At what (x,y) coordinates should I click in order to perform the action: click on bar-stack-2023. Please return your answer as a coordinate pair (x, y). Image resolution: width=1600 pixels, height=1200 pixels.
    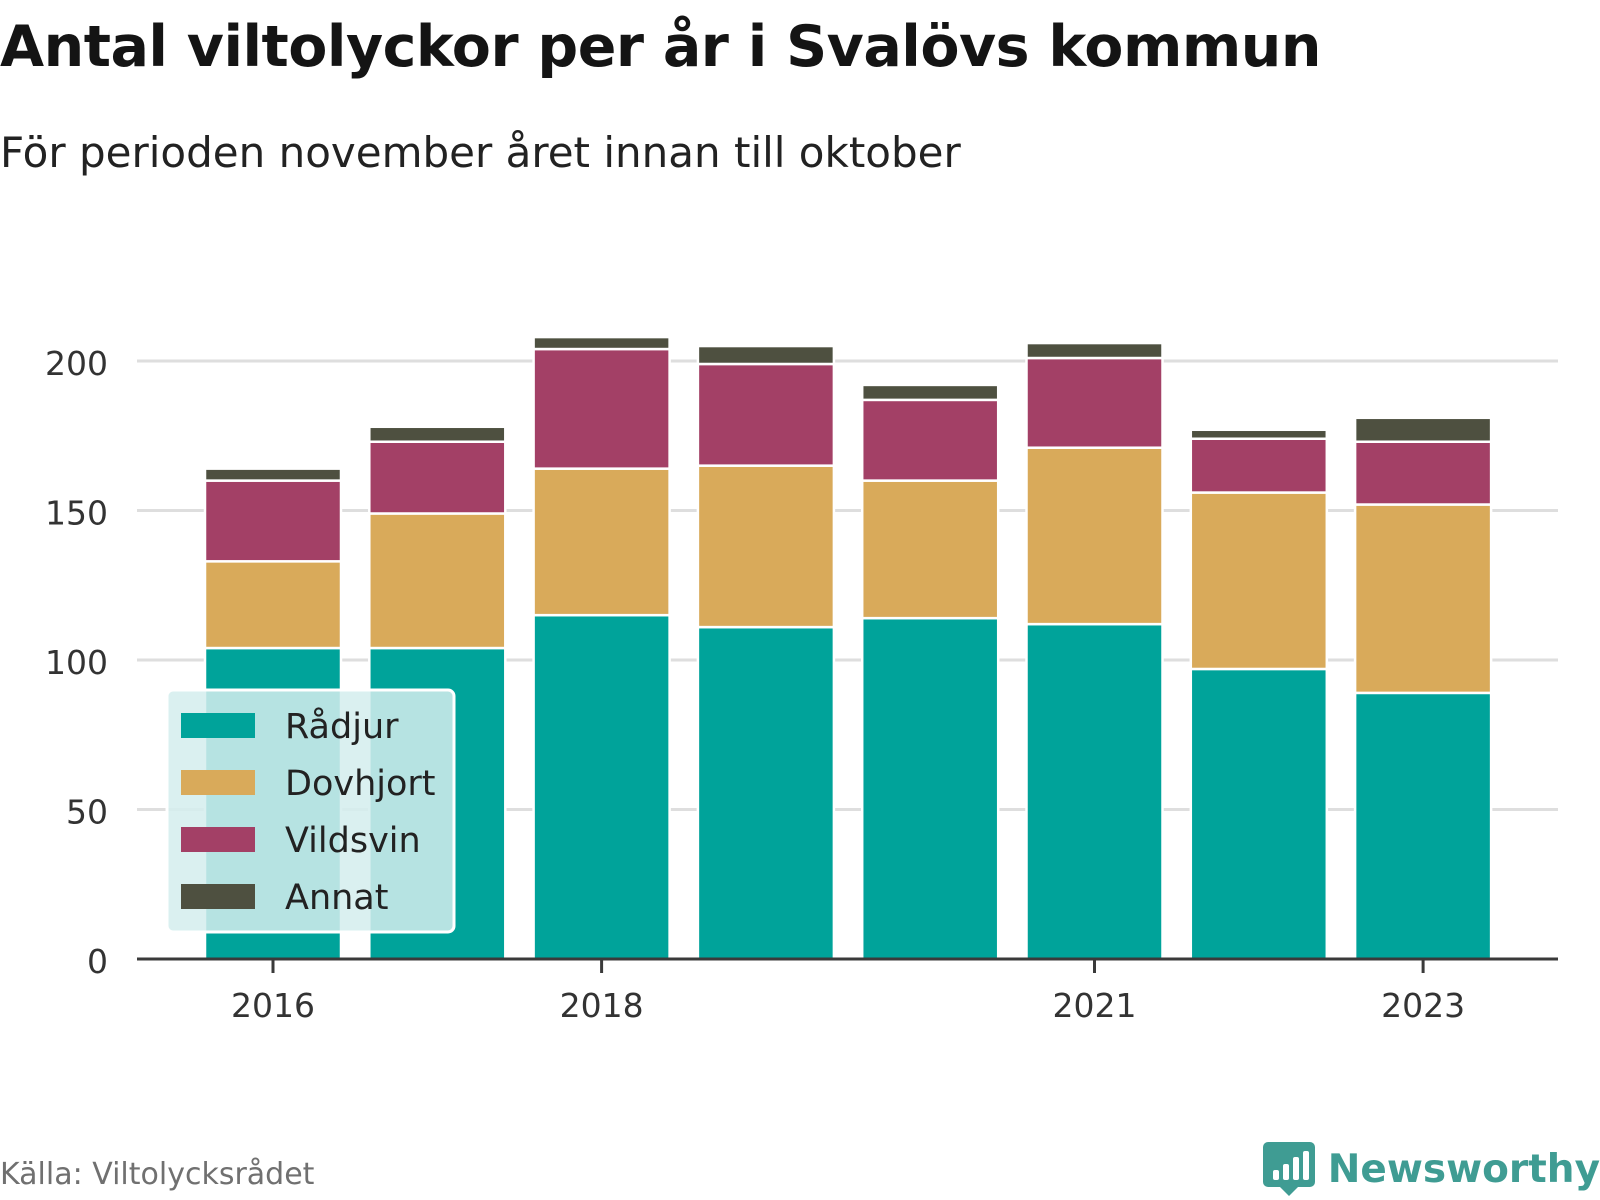
    Looking at the image, I should click on (1423, 688).